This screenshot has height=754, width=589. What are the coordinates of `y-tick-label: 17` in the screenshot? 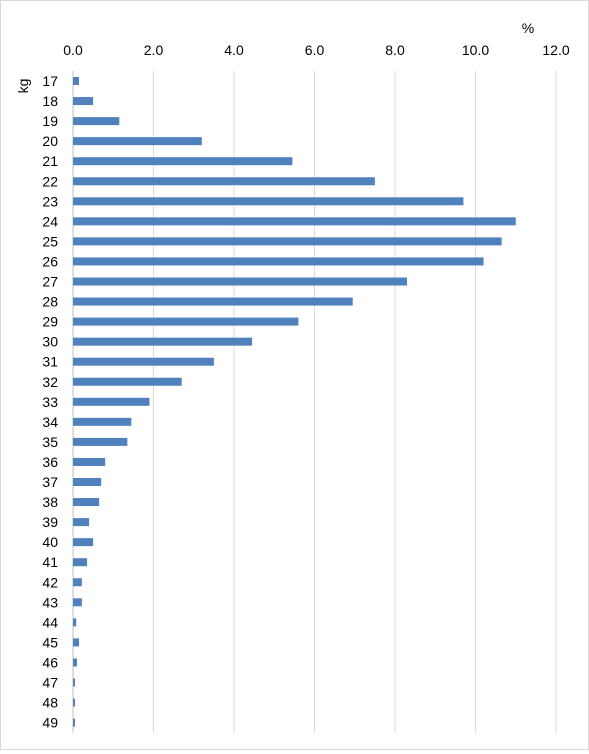 It's located at (50, 81).